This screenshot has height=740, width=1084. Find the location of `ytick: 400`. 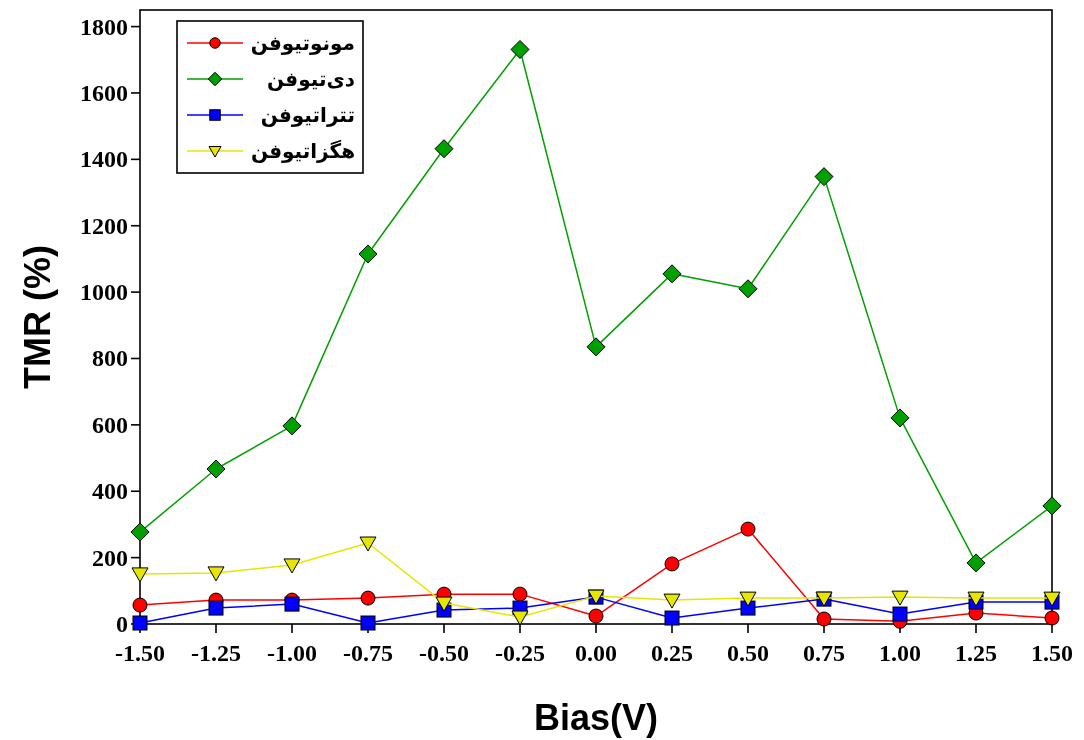

ytick: 400 is located at coordinates (110, 491).